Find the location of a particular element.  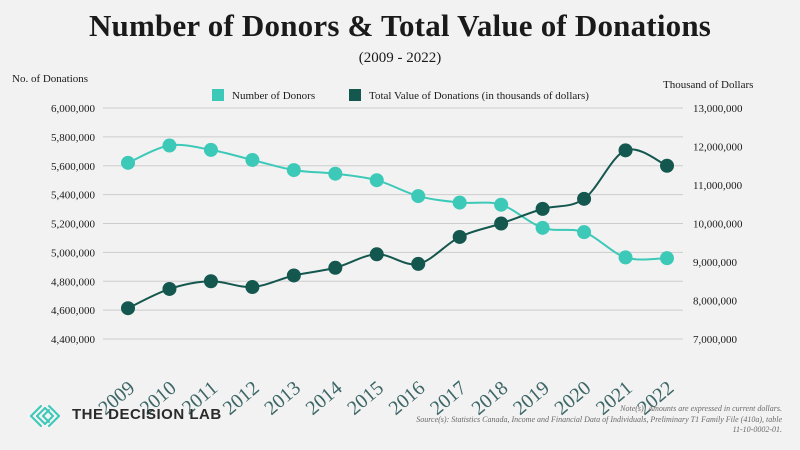

source-line-2: 11-10-0002-01. is located at coordinates (757, 429).